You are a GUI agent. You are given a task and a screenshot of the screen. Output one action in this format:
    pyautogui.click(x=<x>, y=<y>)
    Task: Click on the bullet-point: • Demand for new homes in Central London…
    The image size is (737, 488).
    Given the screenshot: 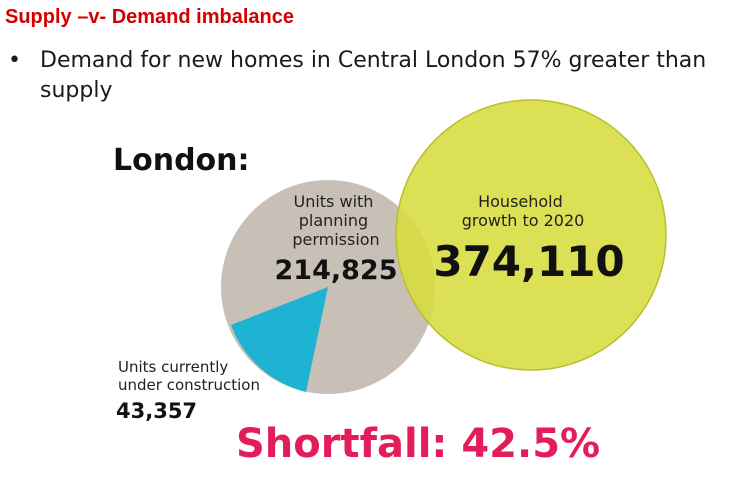 What is the action you would take?
    pyautogui.click(x=368, y=76)
    